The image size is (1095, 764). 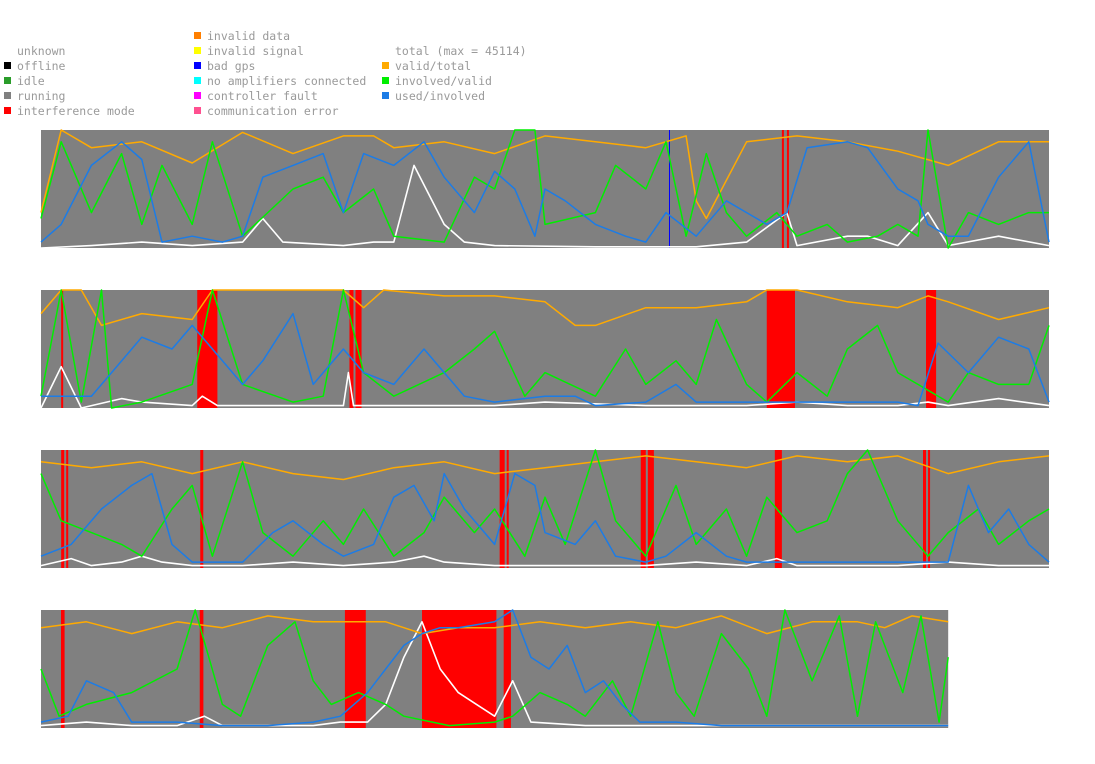 I want to click on legend-swatch-involved-valid, so click(x=385, y=80).